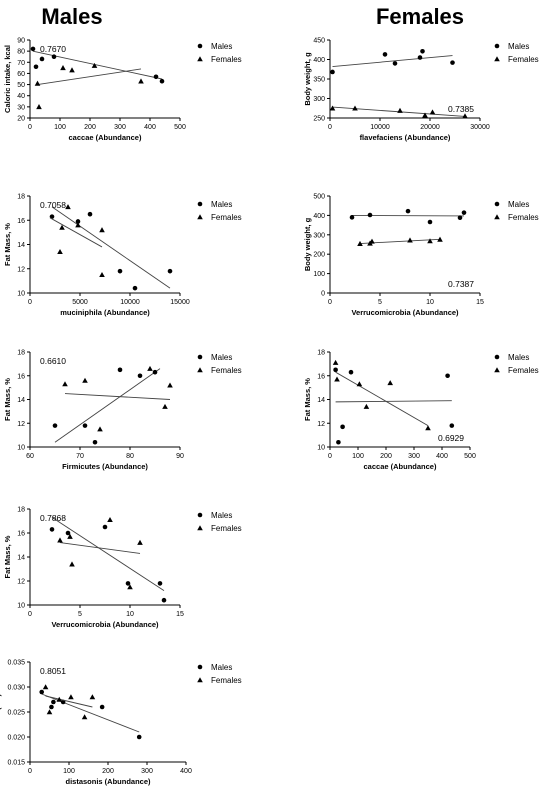 The height and width of the screenshot is (788, 550). Describe the element at coordinates (451, 438) in the screenshot. I see `correlation-annotation: 0.6929` at that location.